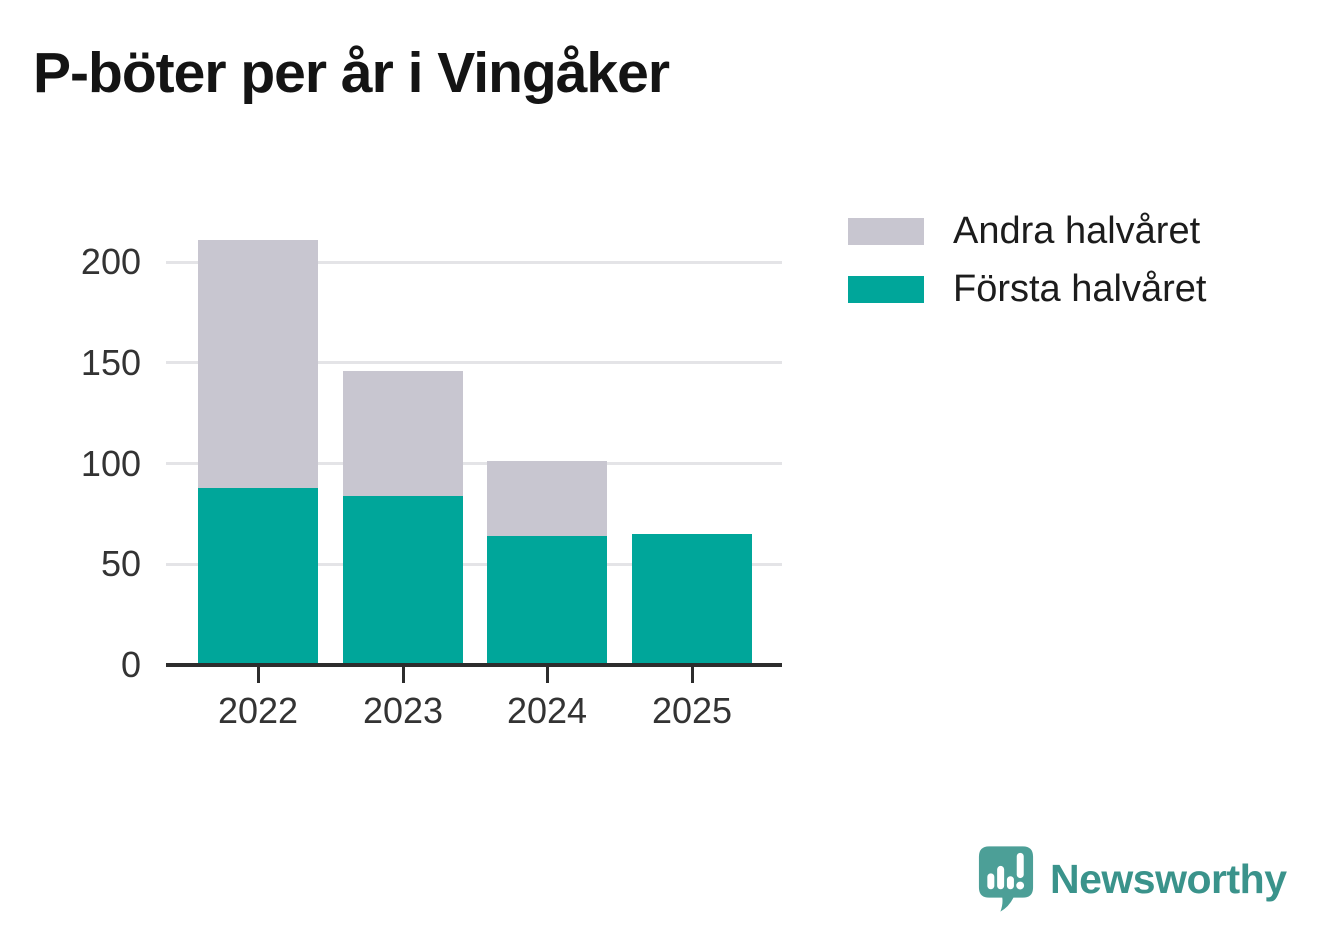 Image resolution: width=1322 pixels, height=939 pixels. Describe the element at coordinates (547, 710) in the screenshot. I see `x-axis-tick-label: 2024` at that location.